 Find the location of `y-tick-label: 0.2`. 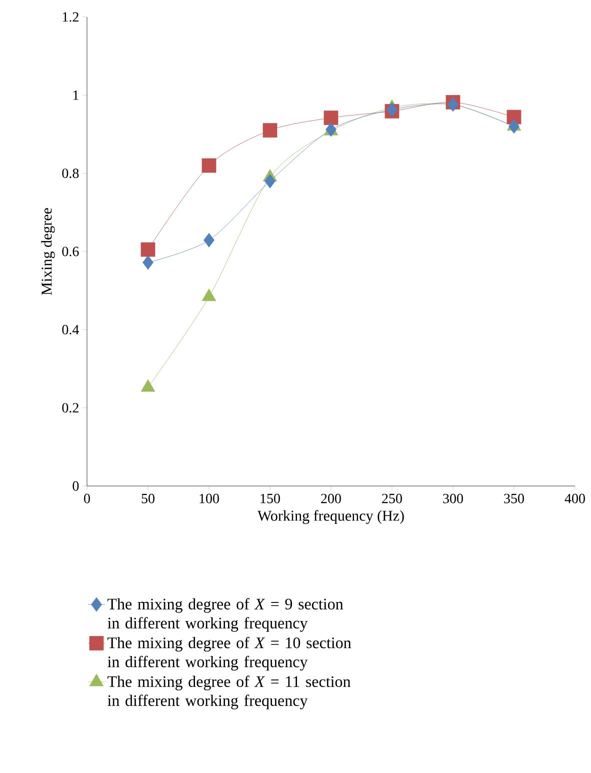

y-tick-label: 0.2 is located at coordinates (70, 408).